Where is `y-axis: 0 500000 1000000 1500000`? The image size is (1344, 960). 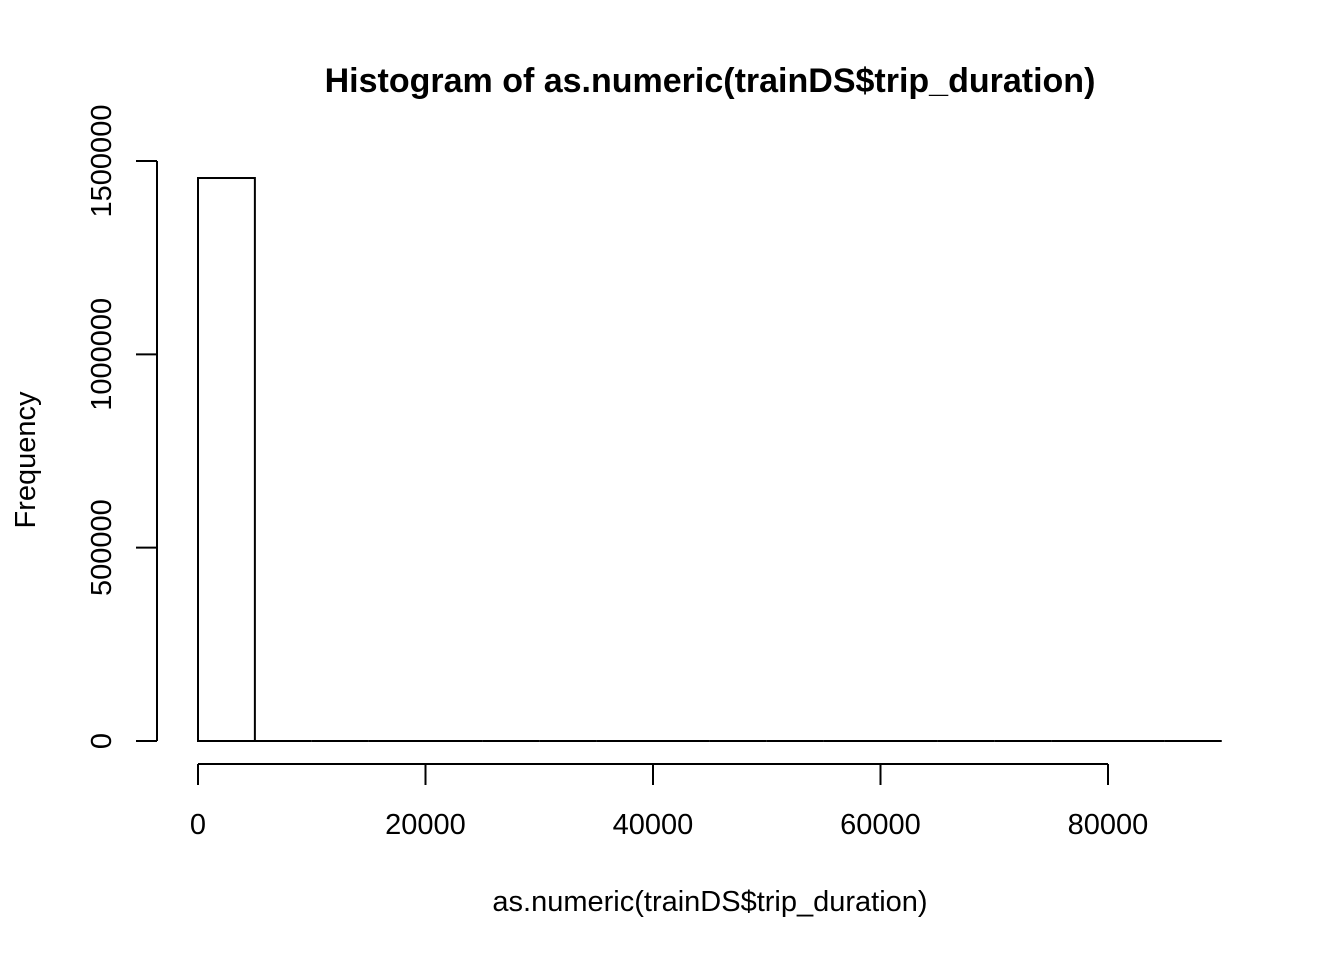
y-axis: 0 500000 1000000 1500000 is located at coordinates (122, 427).